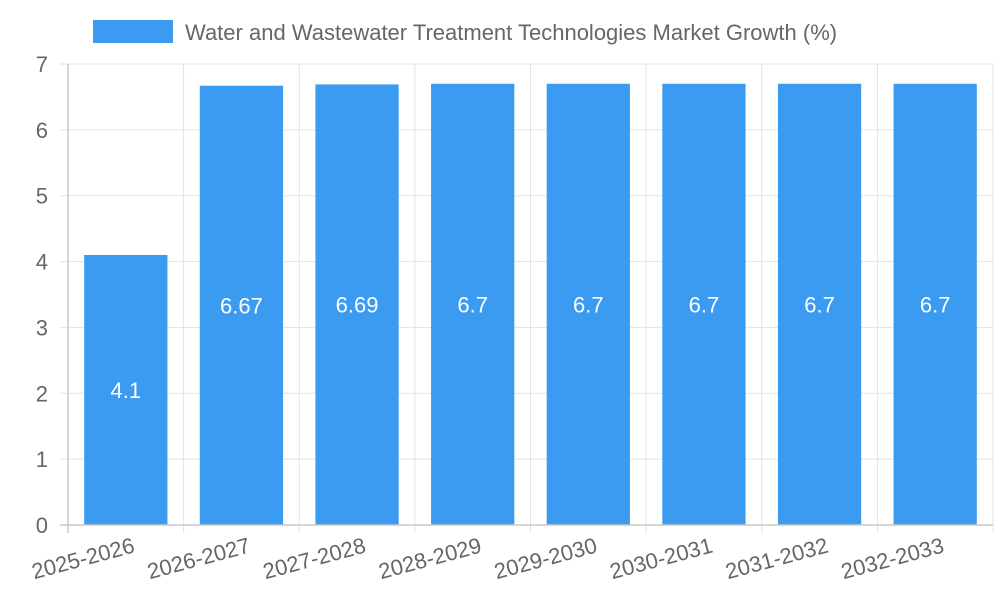  What do you see at coordinates (199, 558) in the screenshot?
I see `x-tick-label: 2026-2027` at bounding box center [199, 558].